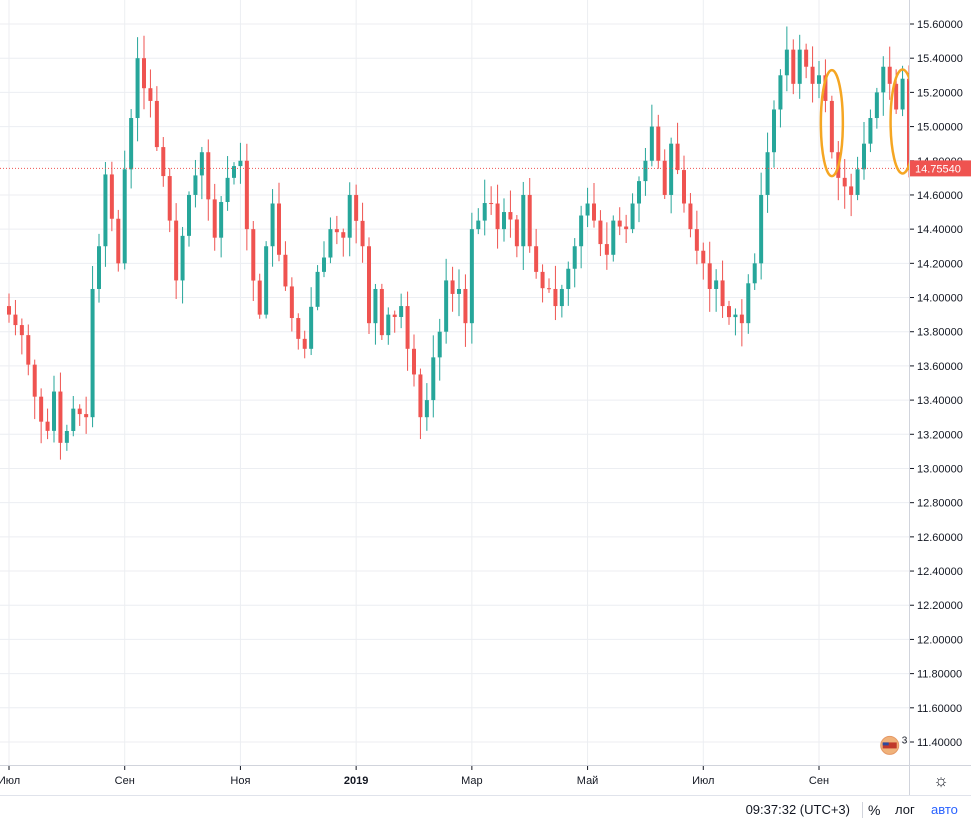 The height and width of the screenshot is (823, 971). Describe the element at coordinates (472, 780) in the screenshot. I see `time-scale: ИюлСенНоя2019МарМайИюлСенНоя` at that location.